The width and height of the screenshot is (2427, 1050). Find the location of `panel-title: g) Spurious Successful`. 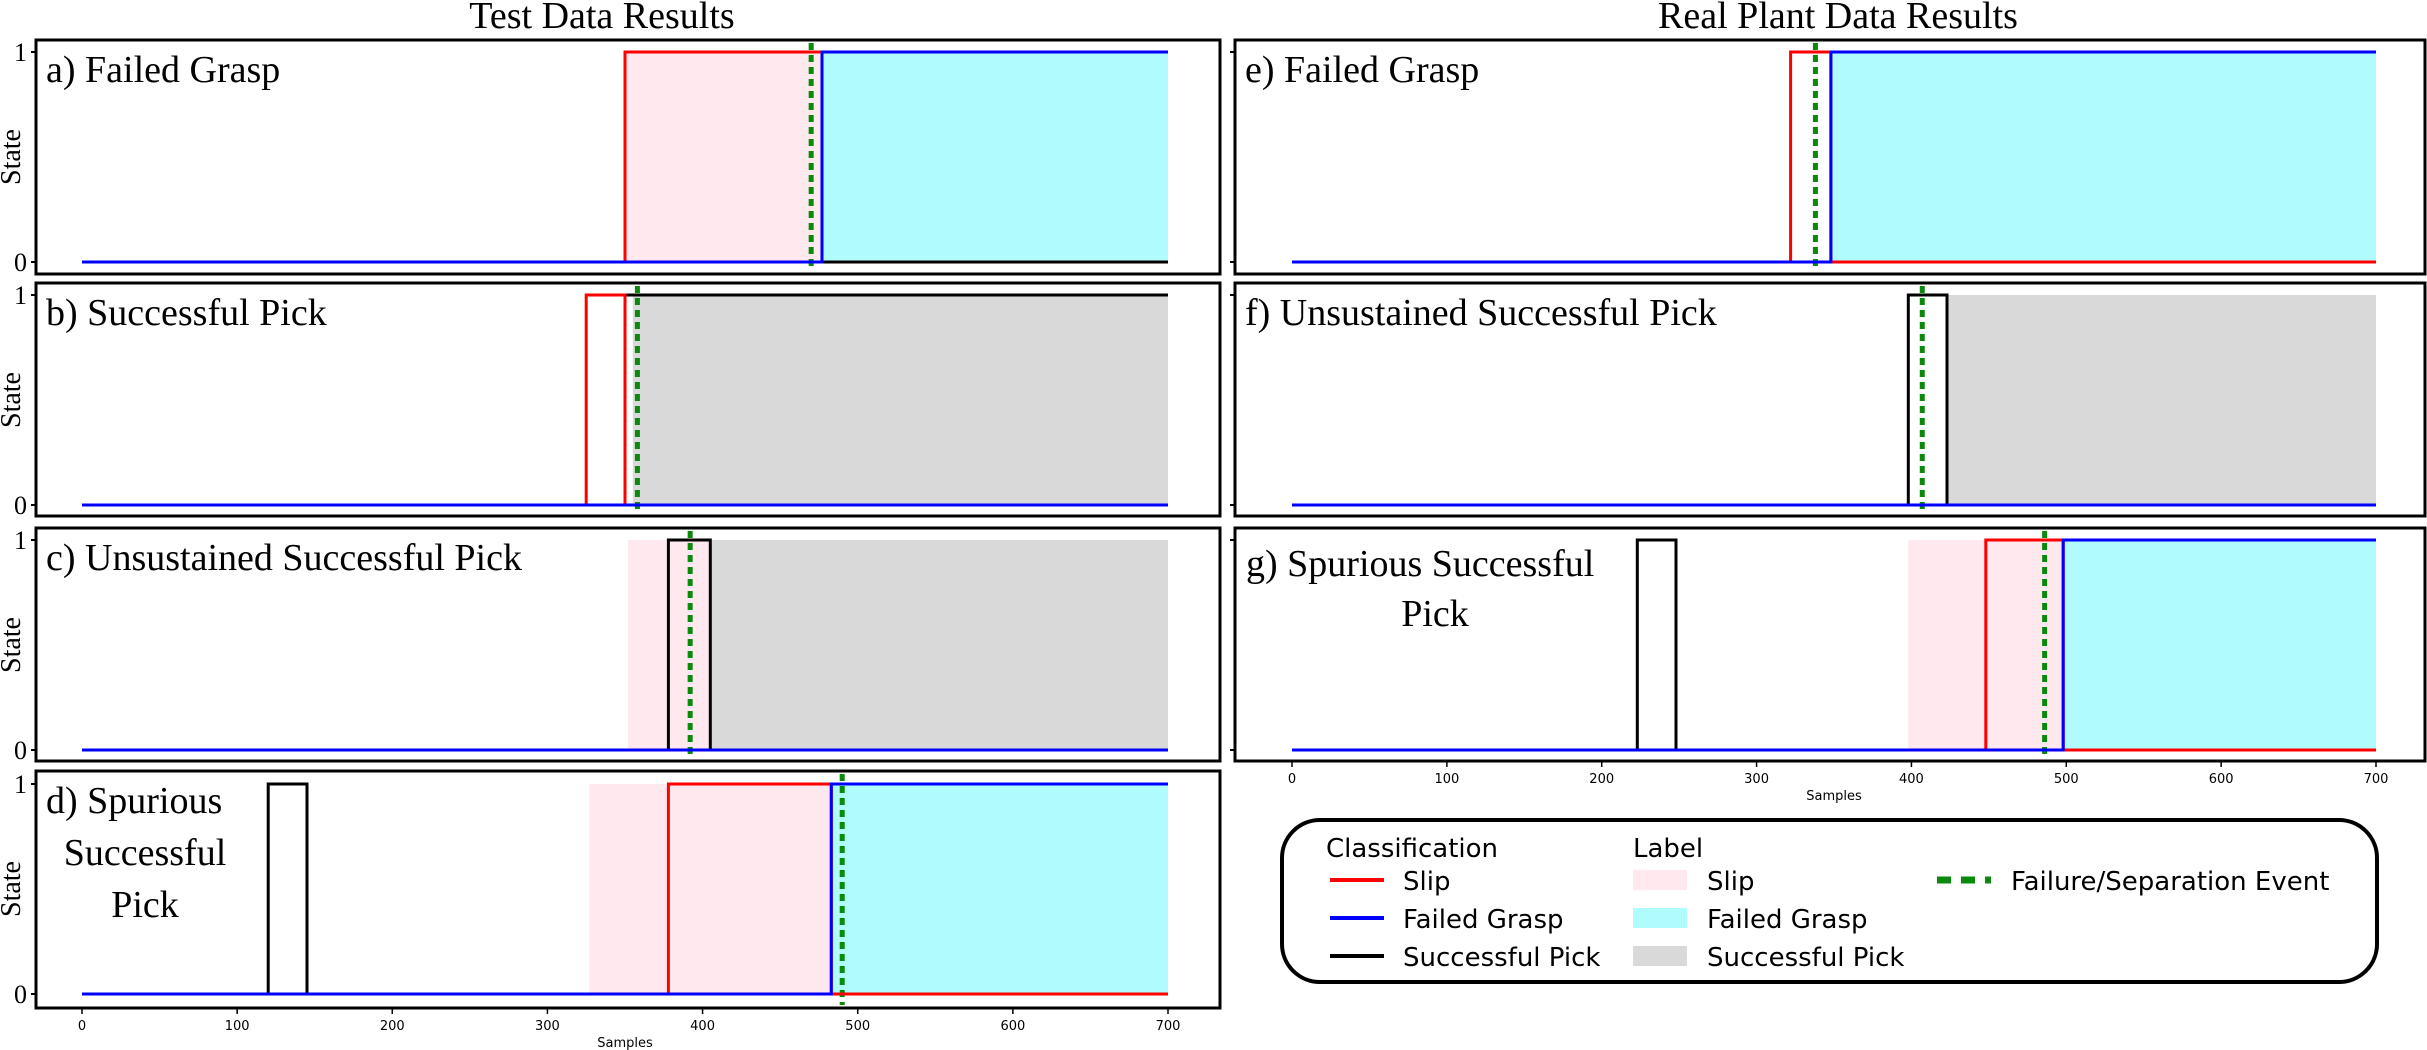

panel-title: g) Spurious Successful is located at coordinates (1420, 564).